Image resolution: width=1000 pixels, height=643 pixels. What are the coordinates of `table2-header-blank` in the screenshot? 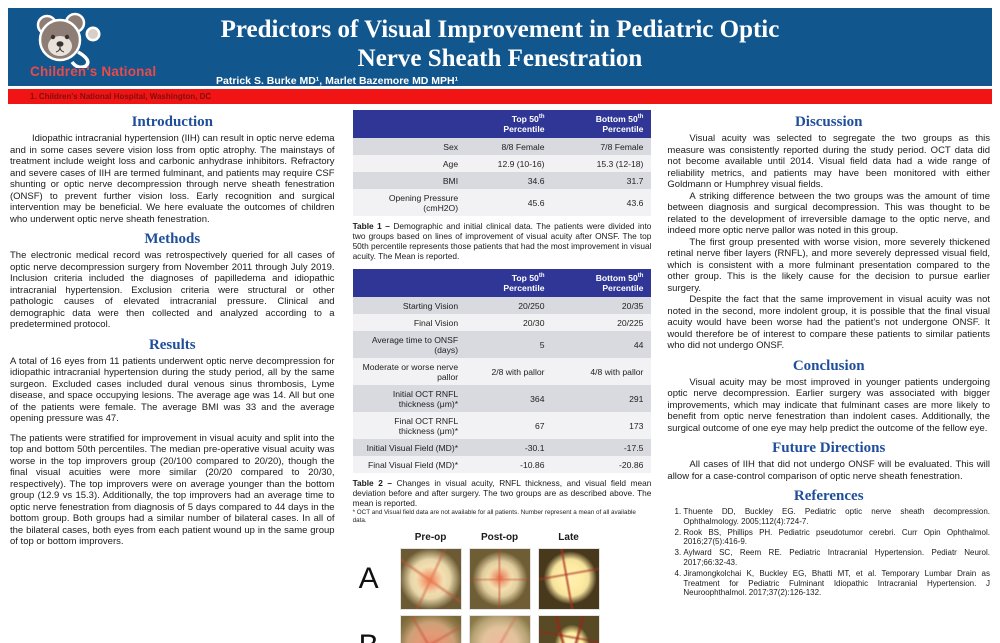 It's located at (409, 283).